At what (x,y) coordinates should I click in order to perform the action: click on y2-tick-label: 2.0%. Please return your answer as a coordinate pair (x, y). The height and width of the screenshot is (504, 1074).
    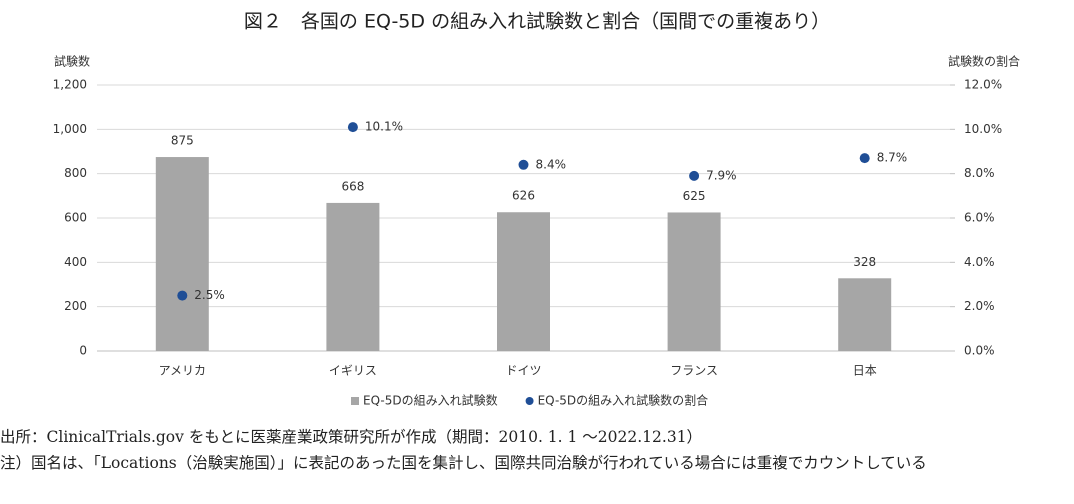
    Looking at the image, I should click on (979, 306).